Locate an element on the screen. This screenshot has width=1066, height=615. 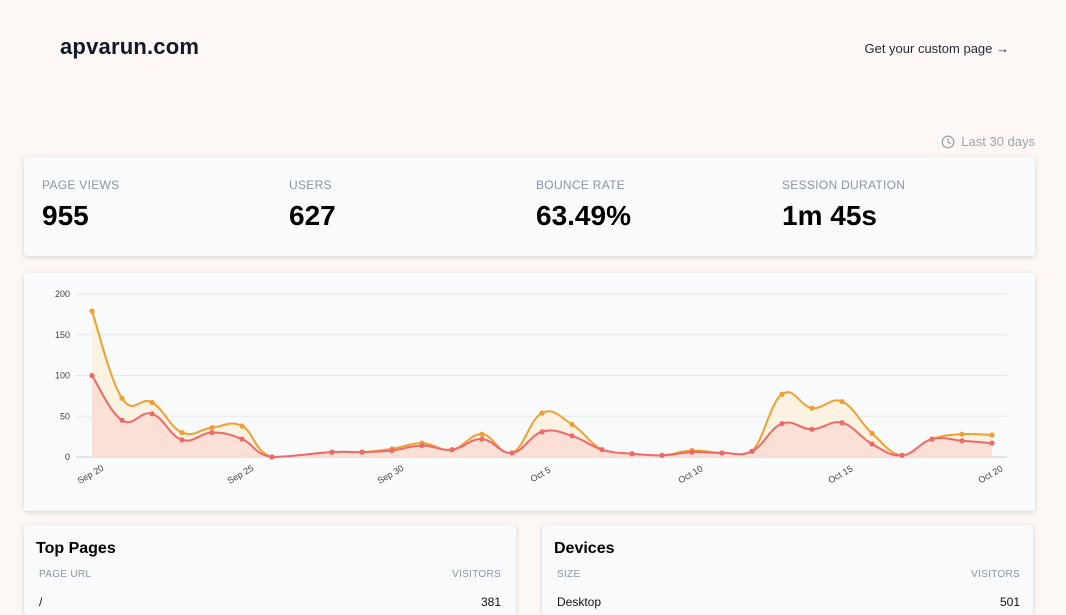
x-tick-label: Oct 20 is located at coordinates (991, 474).